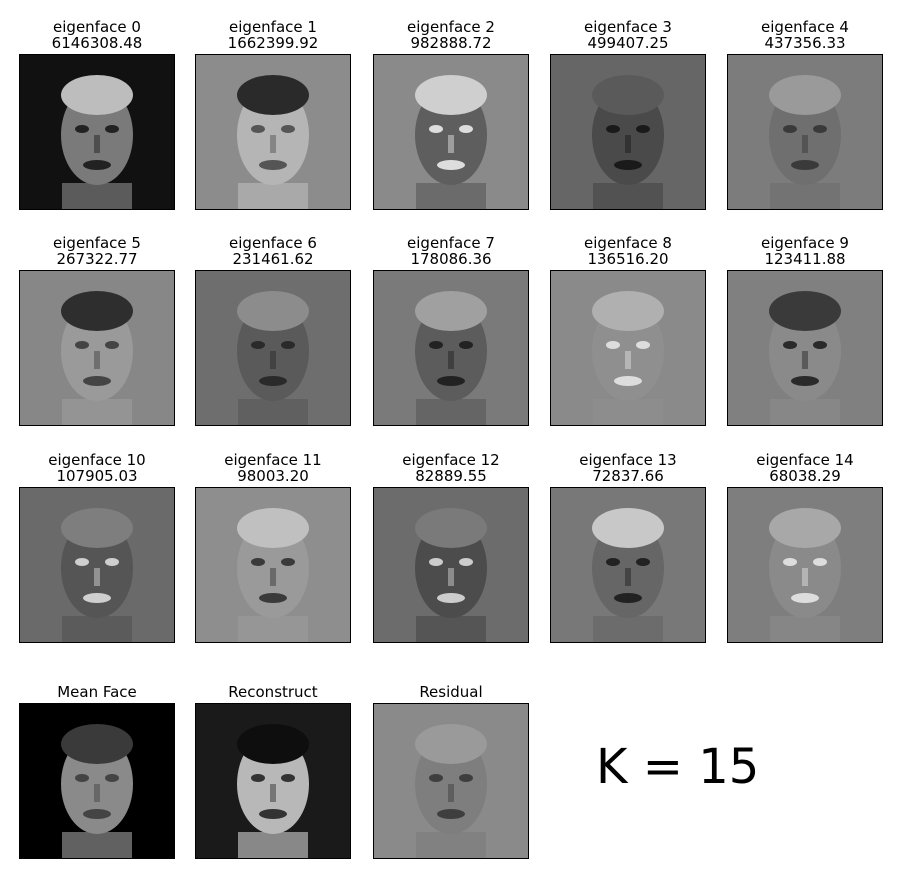 This screenshot has width=900, height=880. Describe the element at coordinates (628, 259) in the screenshot. I see `eigenvalue: 136516.20` at that location.